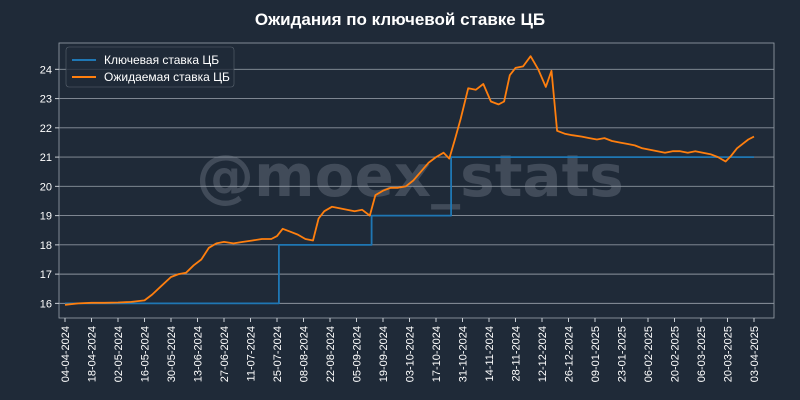  I want to click on y-axis: 16 17 18 19 20 21 22 23 24, so click(49, 187).